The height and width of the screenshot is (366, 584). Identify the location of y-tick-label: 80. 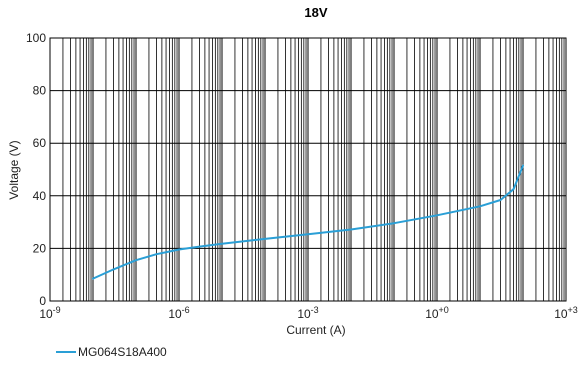
(40, 91).